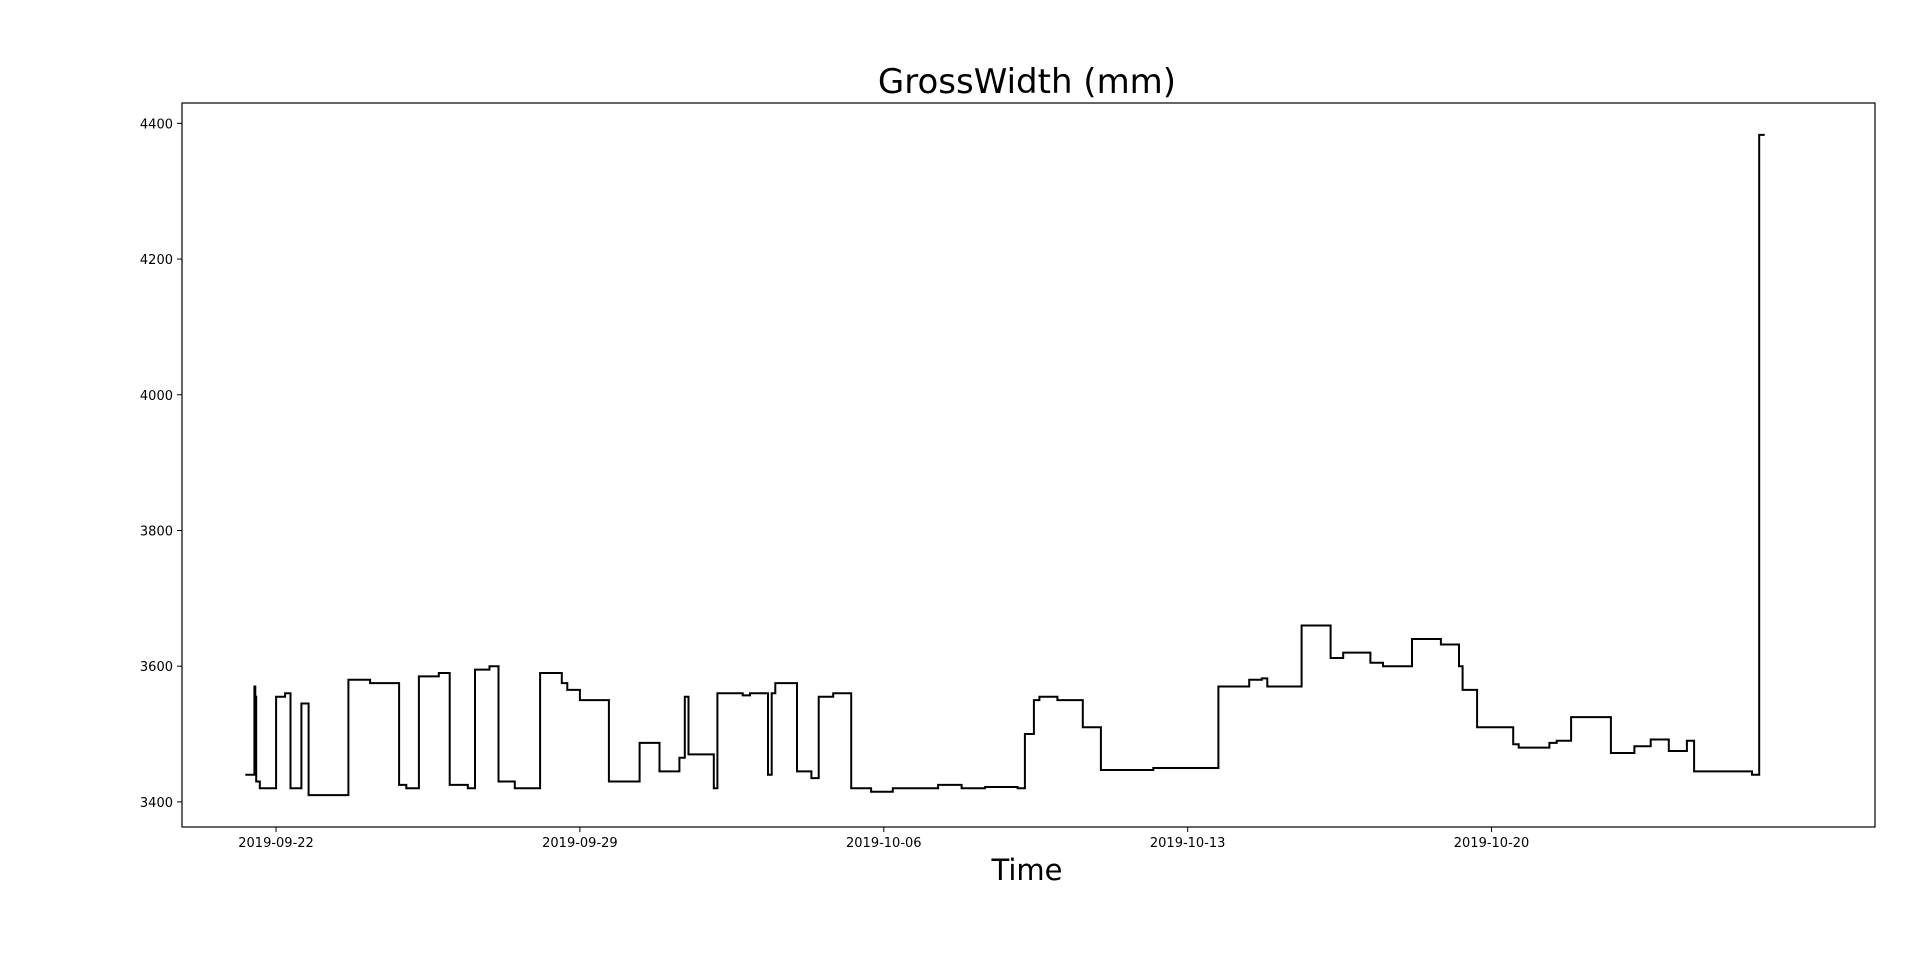 This screenshot has width=1920, height=968. What do you see at coordinates (156, 124) in the screenshot?
I see `y-tick-label: 4400` at bounding box center [156, 124].